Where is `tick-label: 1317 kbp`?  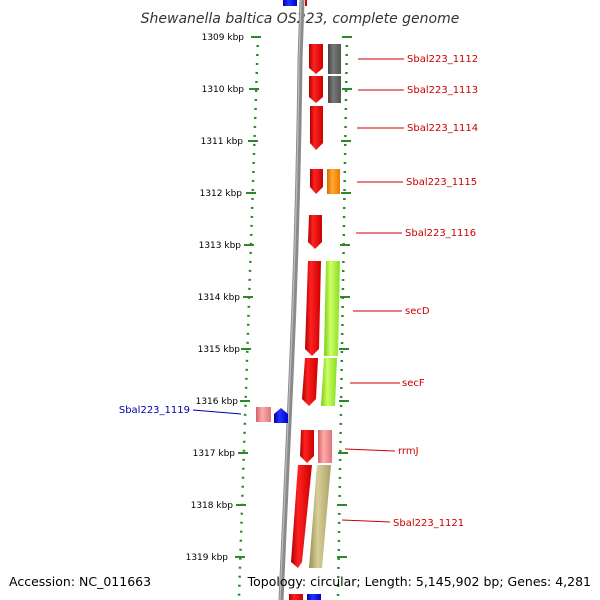
tick-label: 1317 kbp is located at coordinates (214, 454).